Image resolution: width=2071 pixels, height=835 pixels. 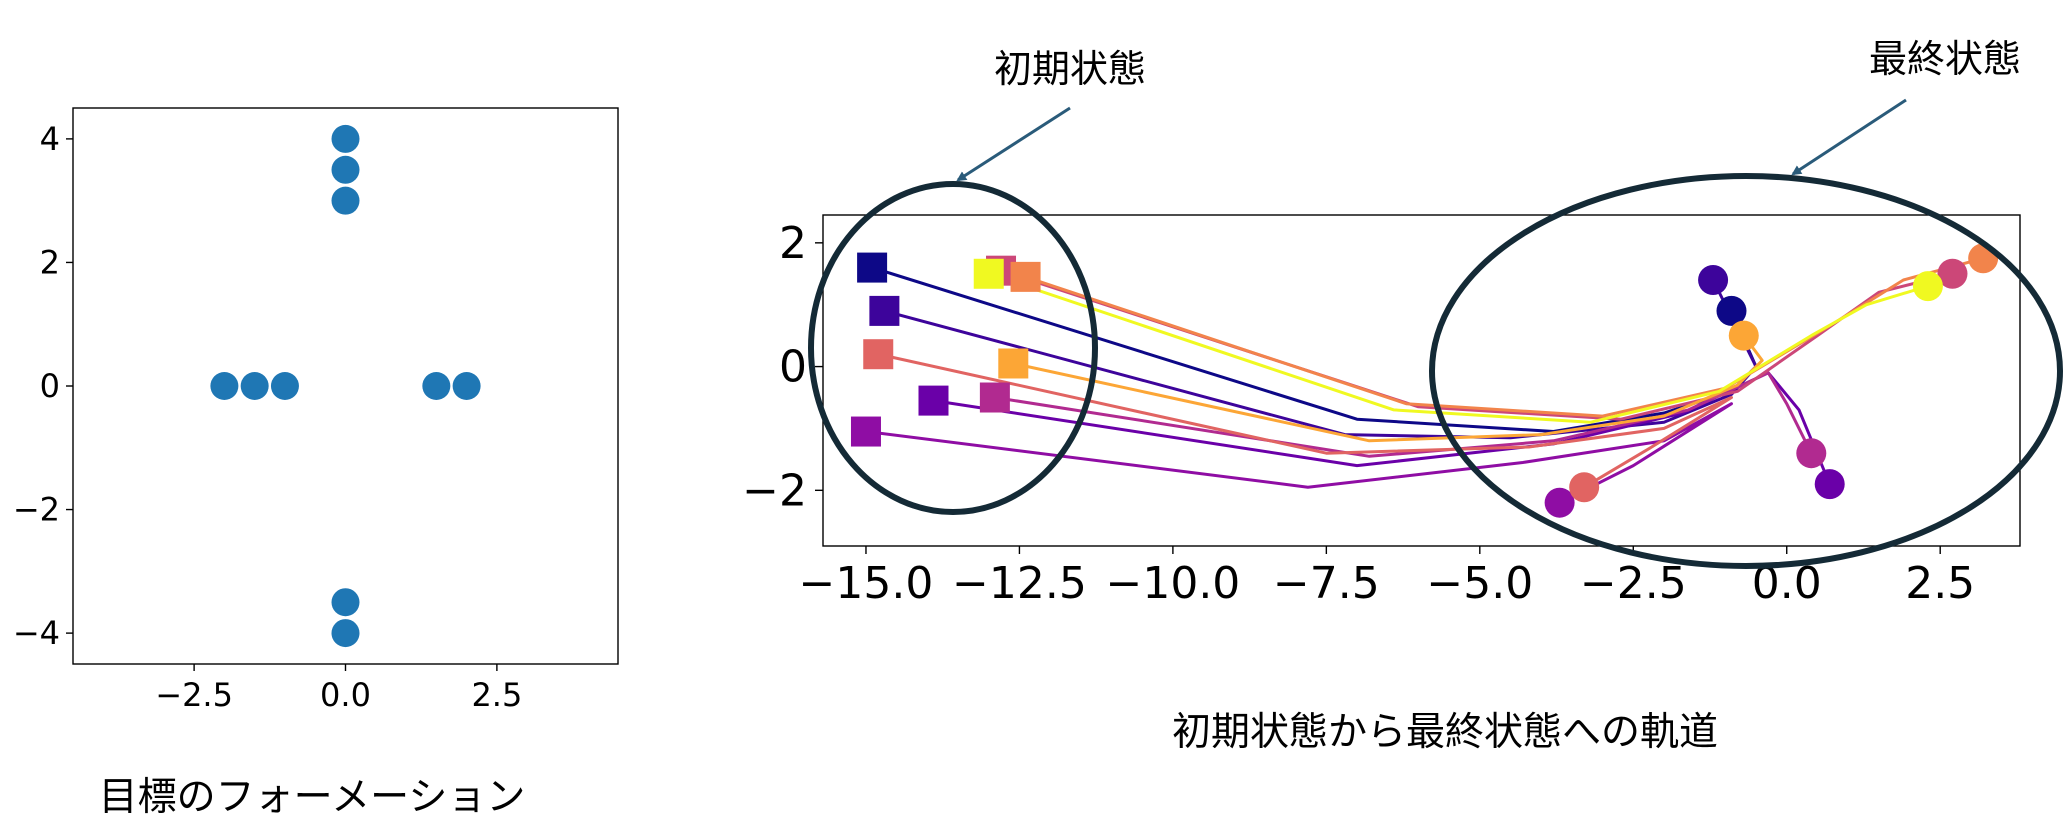 What do you see at coordinates (1849, 137) in the screenshot?
I see `final-state-arrow` at bounding box center [1849, 137].